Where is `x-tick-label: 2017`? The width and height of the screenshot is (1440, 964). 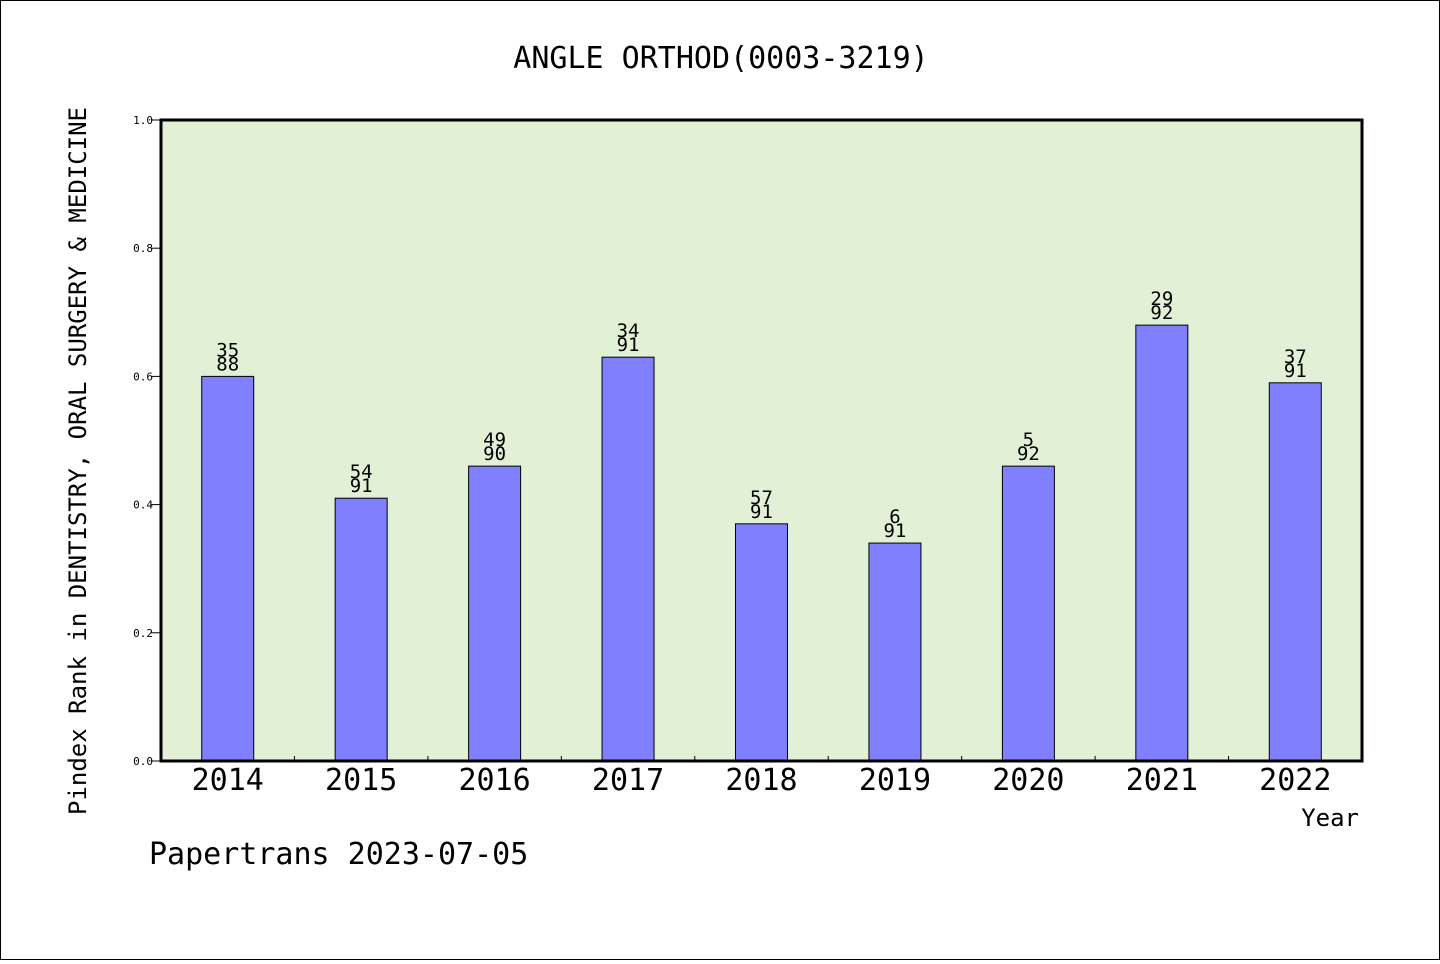 x-tick-label: 2017 is located at coordinates (628, 780).